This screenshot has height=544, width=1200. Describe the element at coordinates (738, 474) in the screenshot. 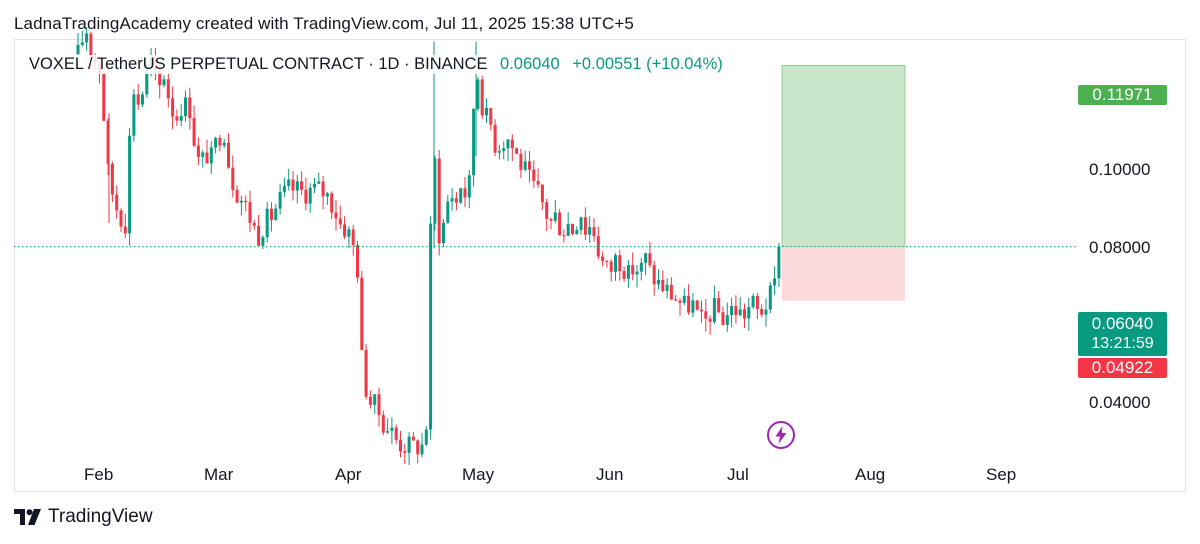

I see `x-tick-label: Jul` at that location.